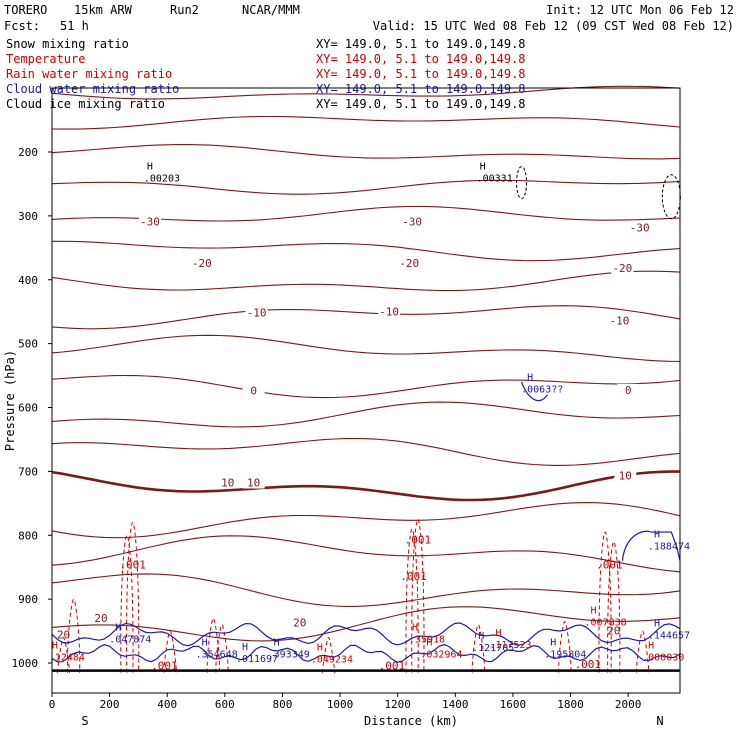  Describe the element at coordinates (366, 317) in the screenshot. I see `isotherm--25` at that location.